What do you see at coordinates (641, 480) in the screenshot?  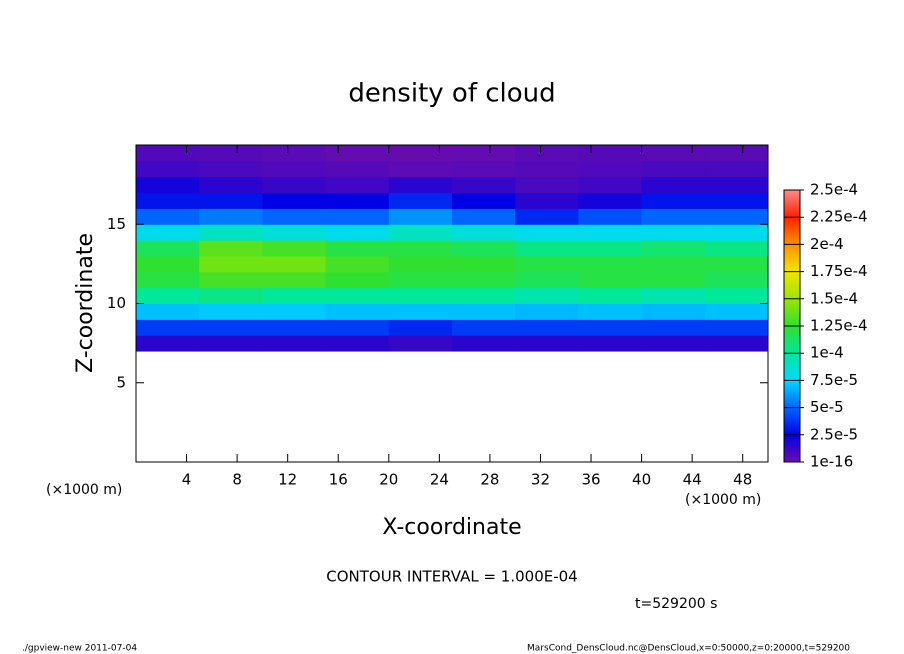 I see `x-tick-label: 40` at bounding box center [641, 480].